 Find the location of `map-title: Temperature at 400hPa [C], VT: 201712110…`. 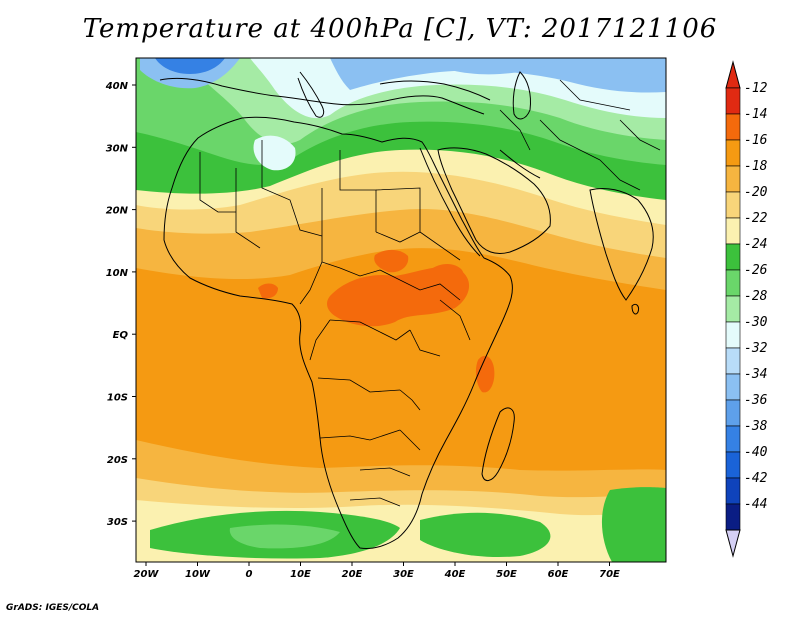

map-title: Temperature at 400hPa [C], VT: 201712110… is located at coordinates (400, 29).